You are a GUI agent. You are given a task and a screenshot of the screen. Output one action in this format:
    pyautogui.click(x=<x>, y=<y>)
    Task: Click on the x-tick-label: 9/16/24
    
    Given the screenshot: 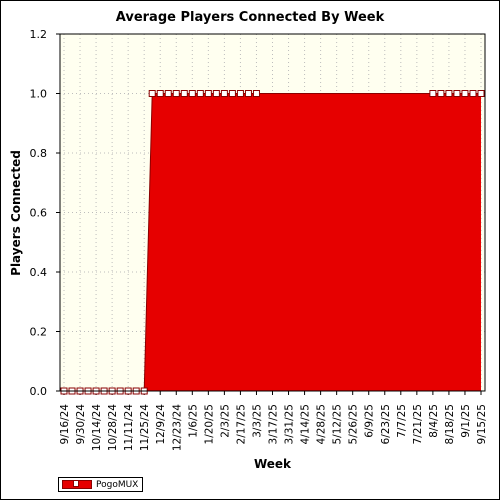 What is the action you would take?
    pyautogui.click(x=65, y=424)
    